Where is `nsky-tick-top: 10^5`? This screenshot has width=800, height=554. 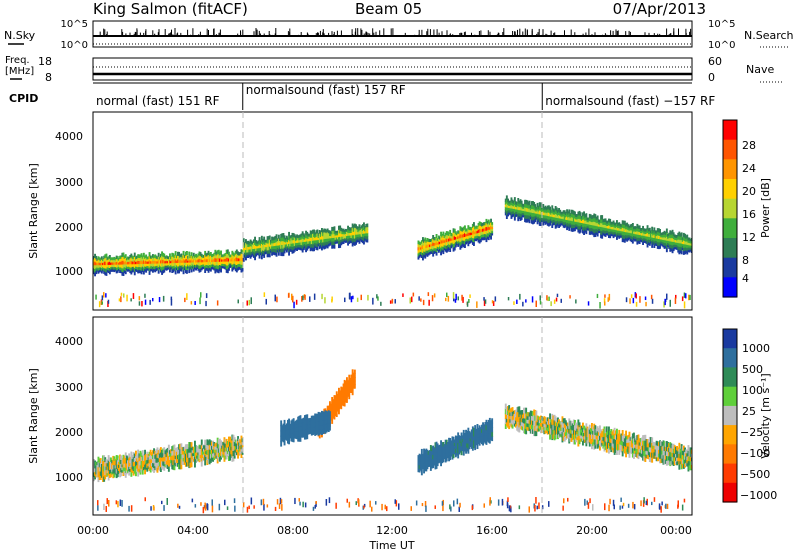
nsky-tick-top: 10^5 is located at coordinates (74, 24).